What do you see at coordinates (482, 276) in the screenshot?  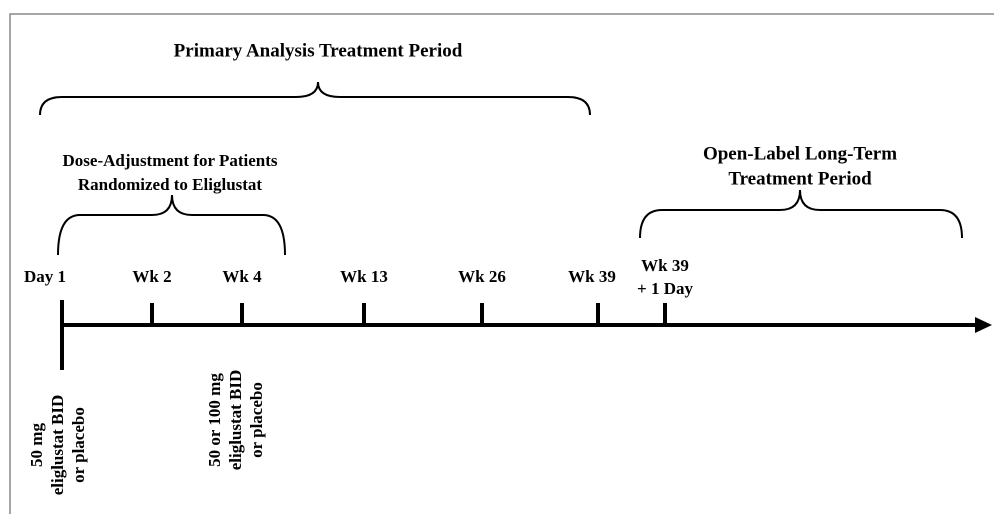 I see `timepoint-label: Wk 26` at bounding box center [482, 276].